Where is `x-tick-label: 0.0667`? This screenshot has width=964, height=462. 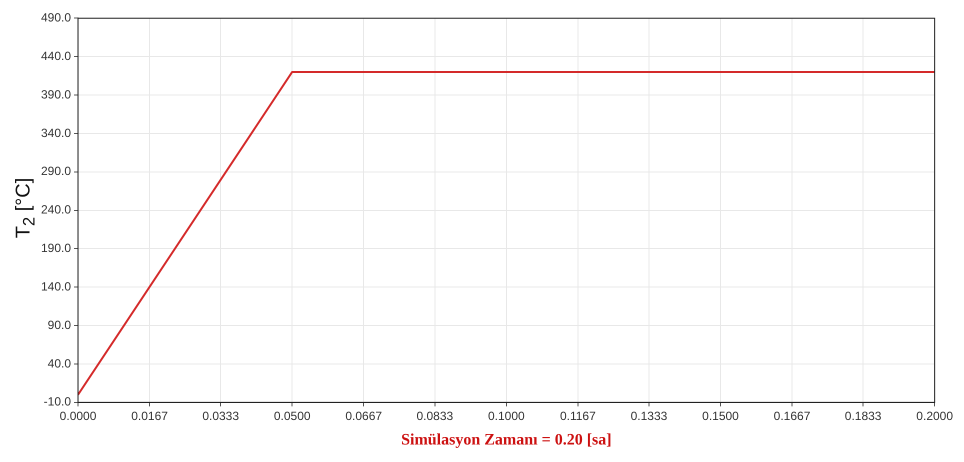 x-tick-label: 0.0667 is located at coordinates (363, 415).